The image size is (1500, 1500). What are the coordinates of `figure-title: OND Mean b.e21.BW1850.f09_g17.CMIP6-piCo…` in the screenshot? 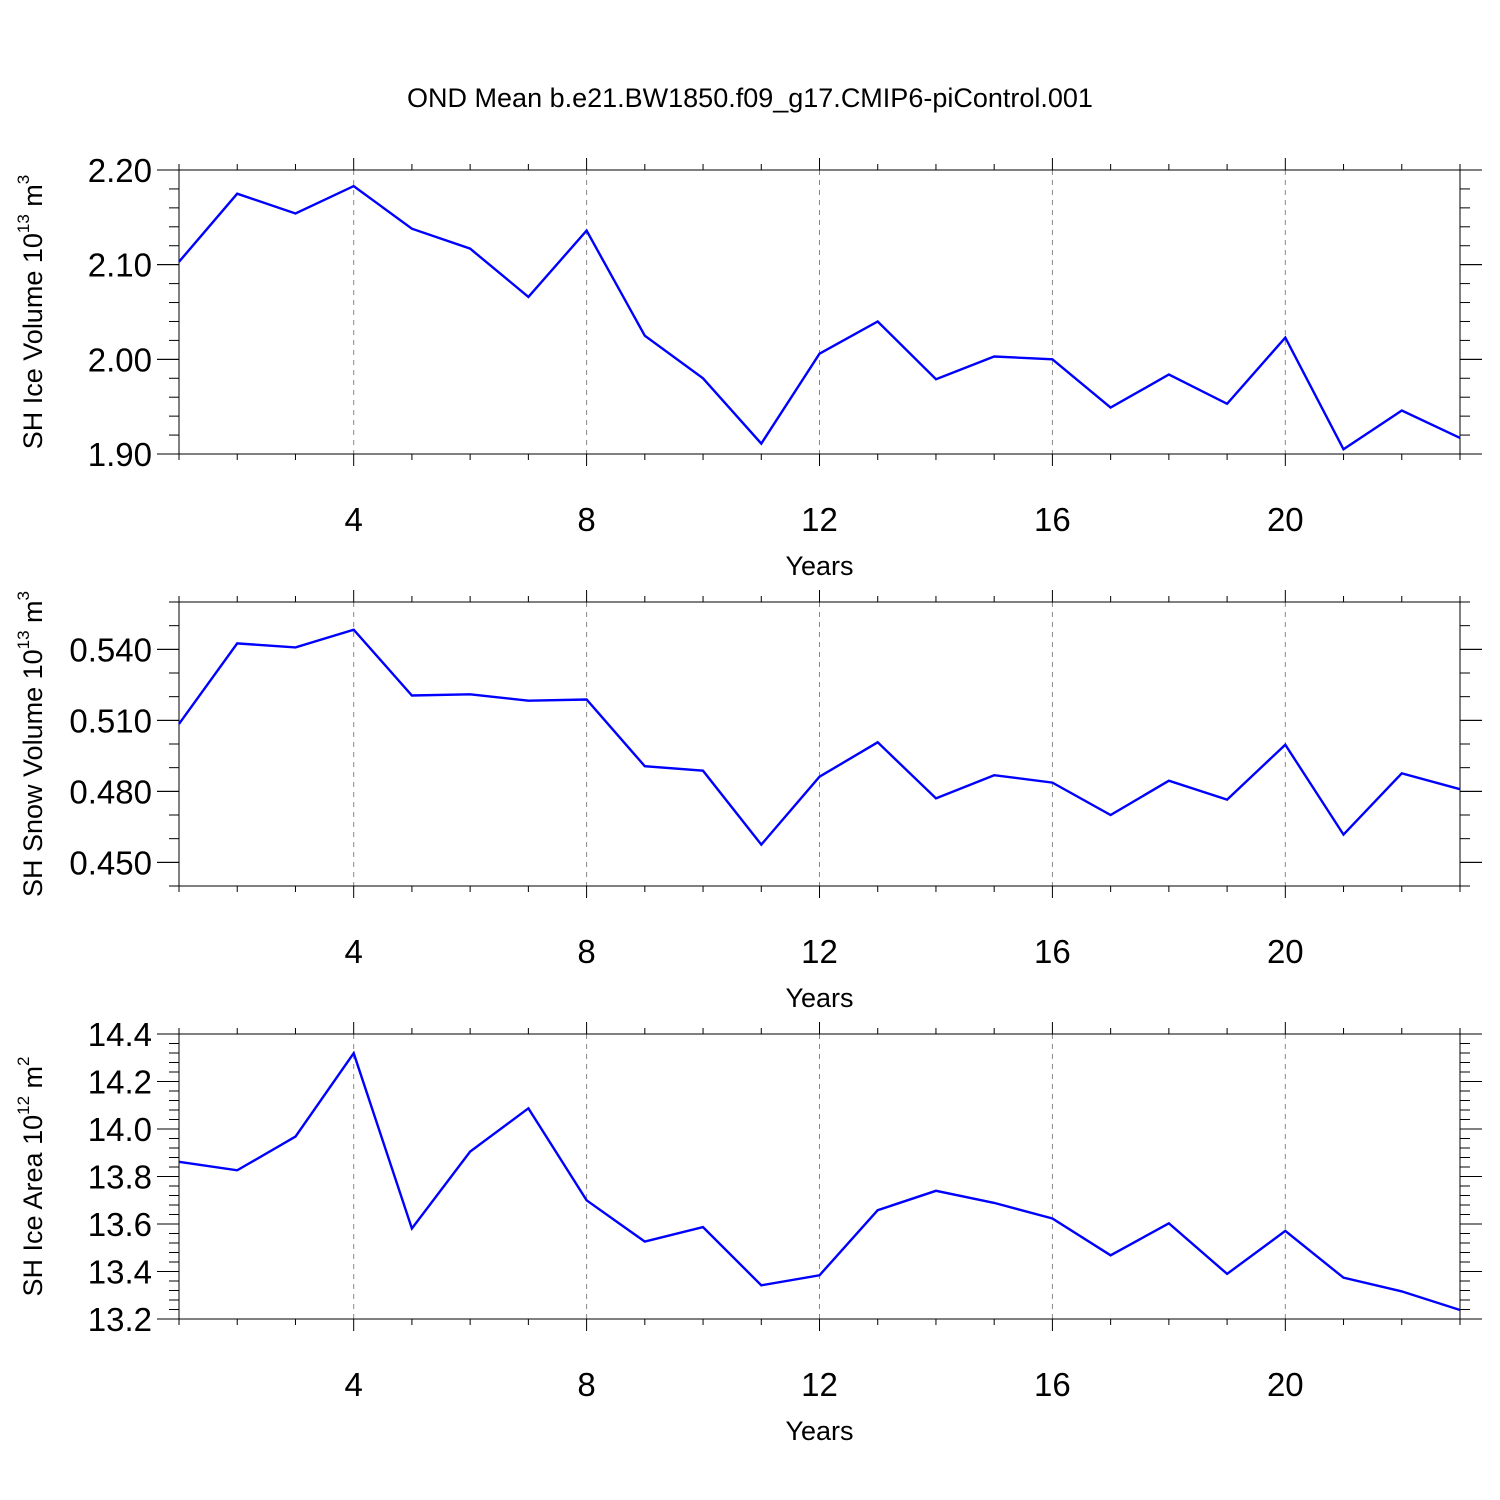 It's located at (750, 98).